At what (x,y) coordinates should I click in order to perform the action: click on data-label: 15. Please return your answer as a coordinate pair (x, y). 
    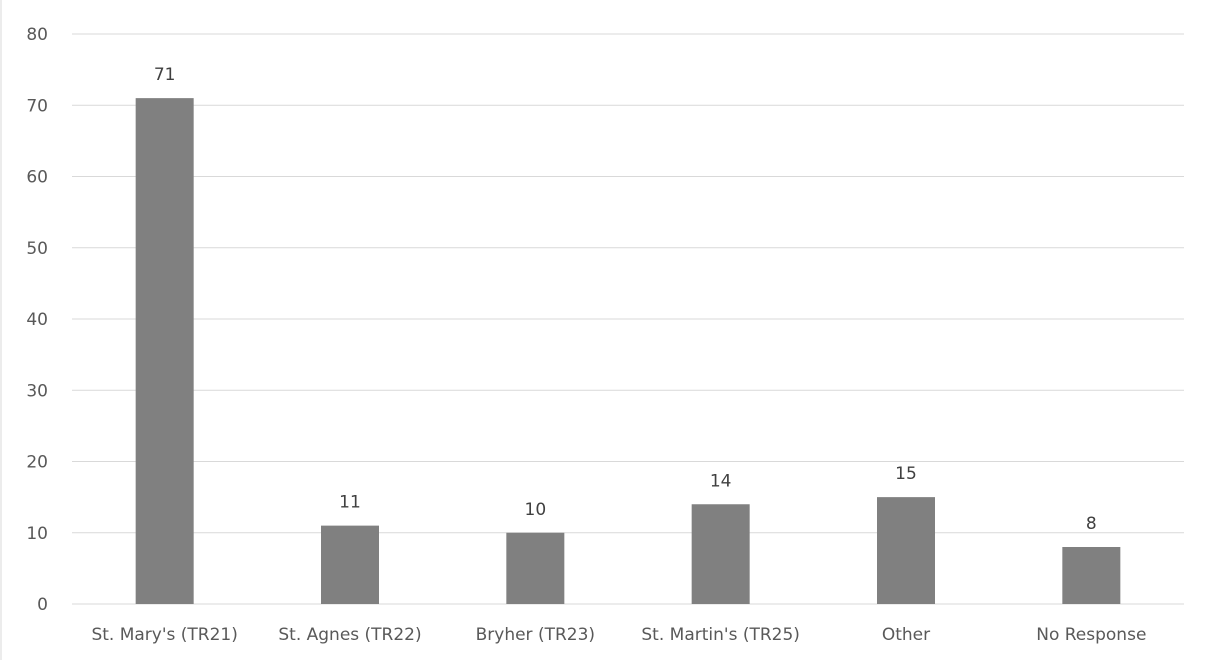
    Looking at the image, I should click on (906, 474).